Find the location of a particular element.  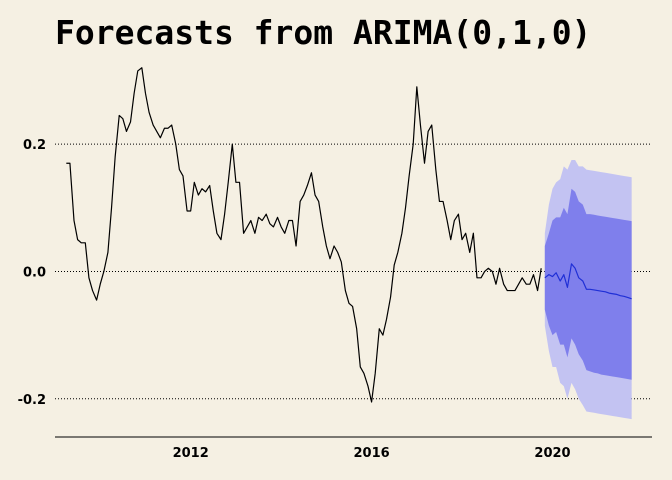

x-tick-label: 2016 is located at coordinates (371, 453).